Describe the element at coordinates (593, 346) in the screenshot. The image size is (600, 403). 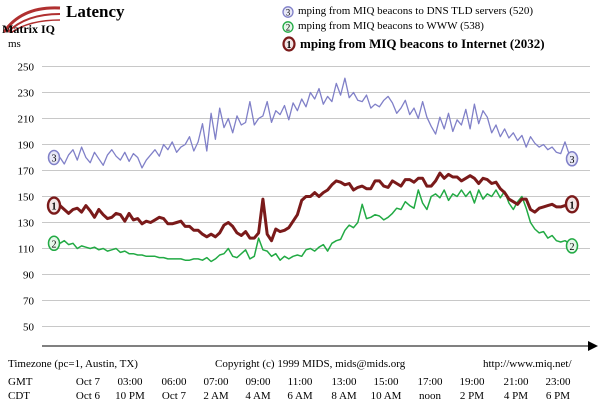
I see `x-axis-arrow` at that location.